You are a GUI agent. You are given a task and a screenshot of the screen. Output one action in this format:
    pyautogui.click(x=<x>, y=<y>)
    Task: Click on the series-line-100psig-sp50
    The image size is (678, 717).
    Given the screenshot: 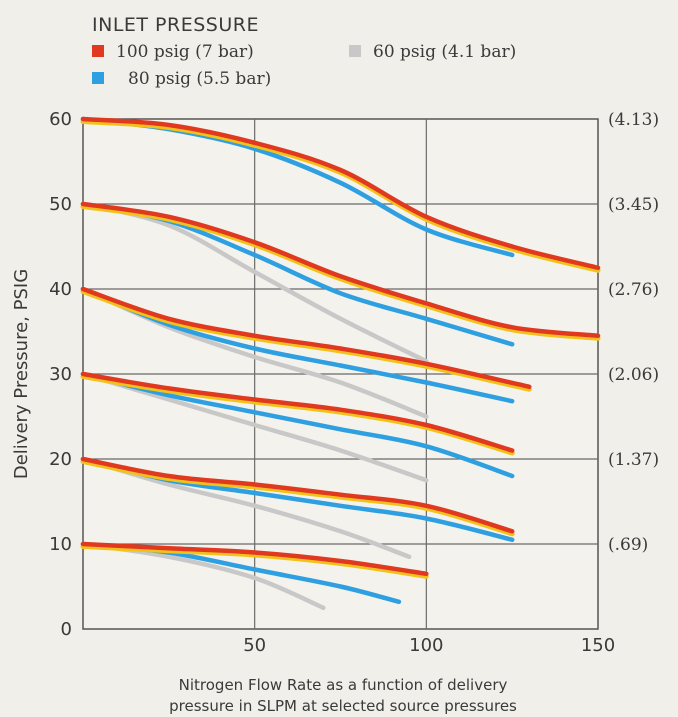 What is the action you would take?
    pyautogui.click(x=340, y=270)
    